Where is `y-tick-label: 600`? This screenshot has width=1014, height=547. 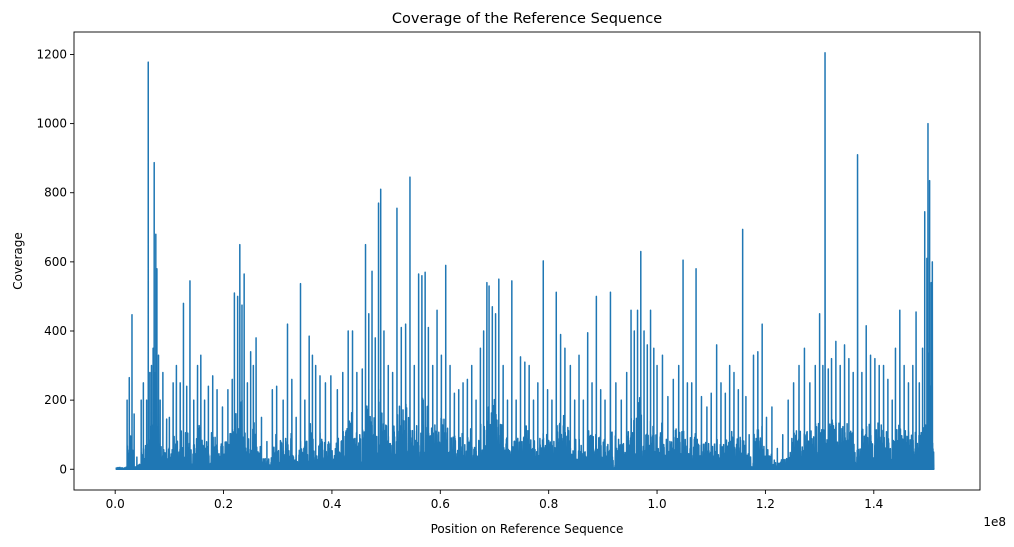
y-tick-label: 600 is located at coordinates (55, 262).